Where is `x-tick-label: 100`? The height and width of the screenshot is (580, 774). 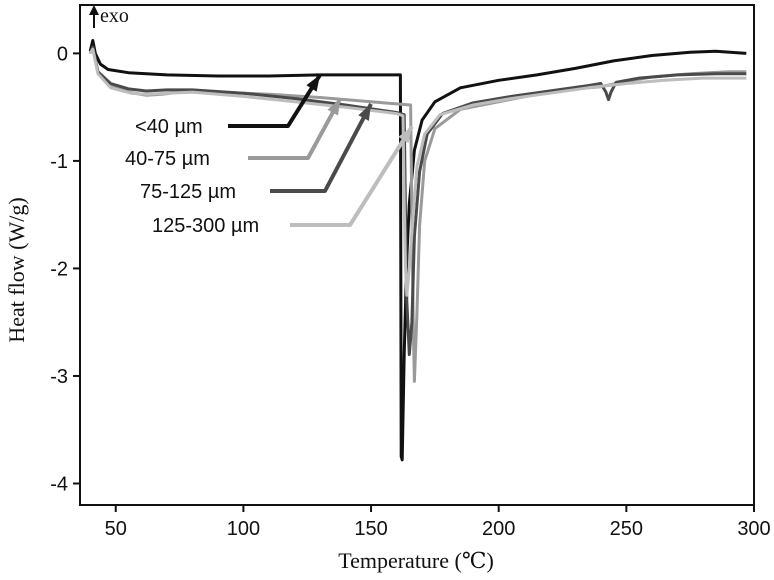 x-tick-label: 100 is located at coordinates (243, 529).